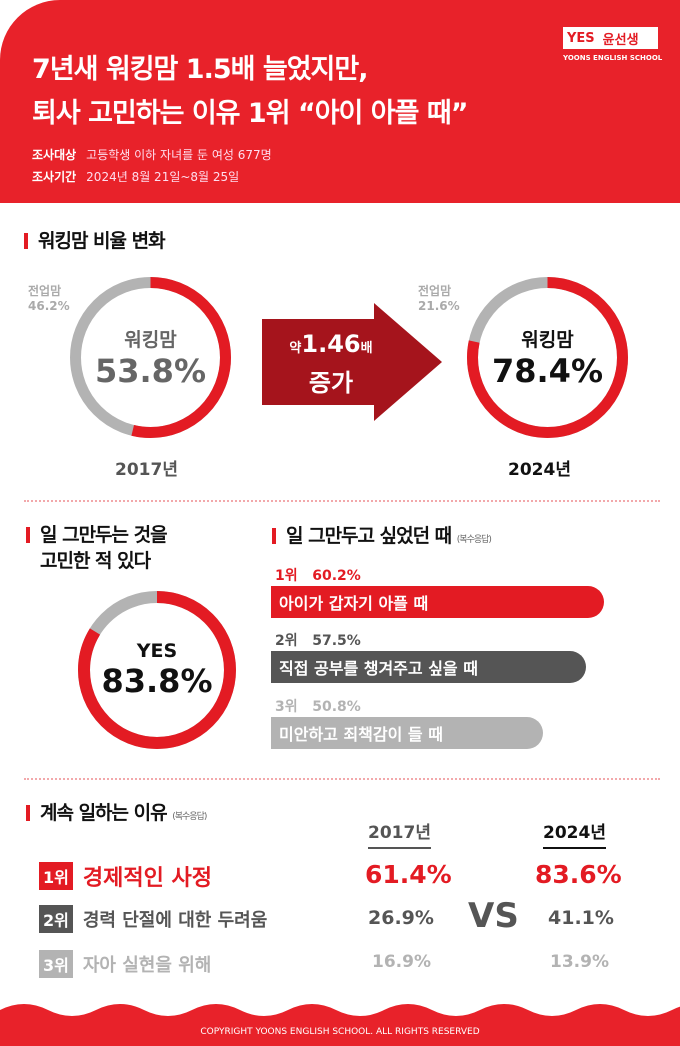 The height and width of the screenshot is (1046, 680). What do you see at coordinates (547, 371) in the screenshot?
I see `donut-2024-value: 78.4%` at bounding box center [547, 371].